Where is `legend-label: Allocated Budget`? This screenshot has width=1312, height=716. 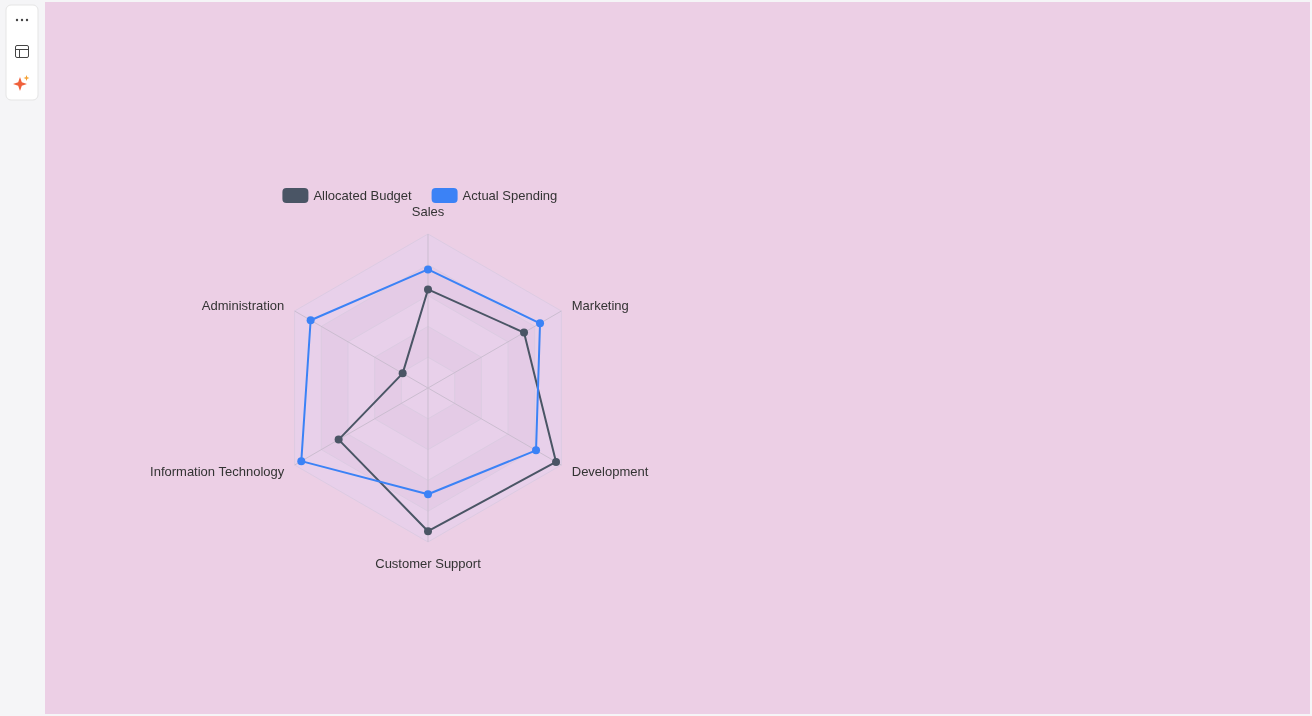 legend-label: Allocated Budget is located at coordinates (363, 195).